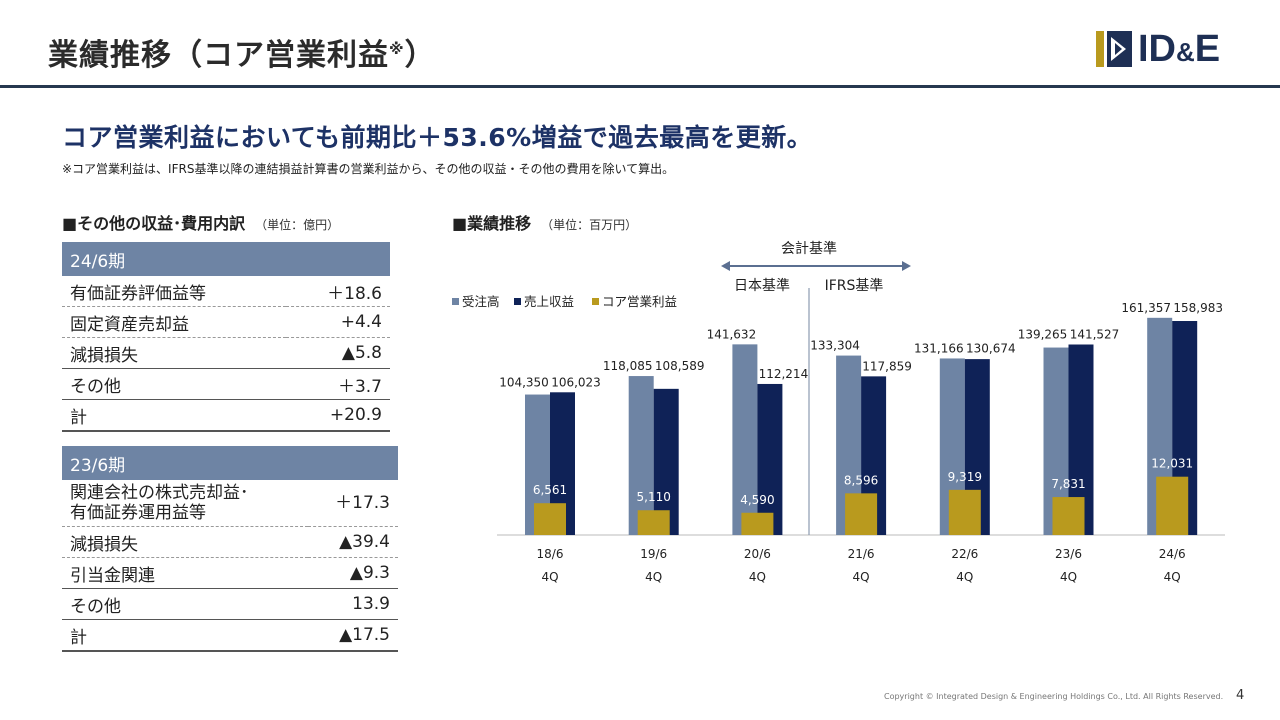 The width and height of the screenshot is (1280, 720). Describe the element at coordinates (1043, 335) in the screenshot. I see `data-label-orders: 139,265` at that location.